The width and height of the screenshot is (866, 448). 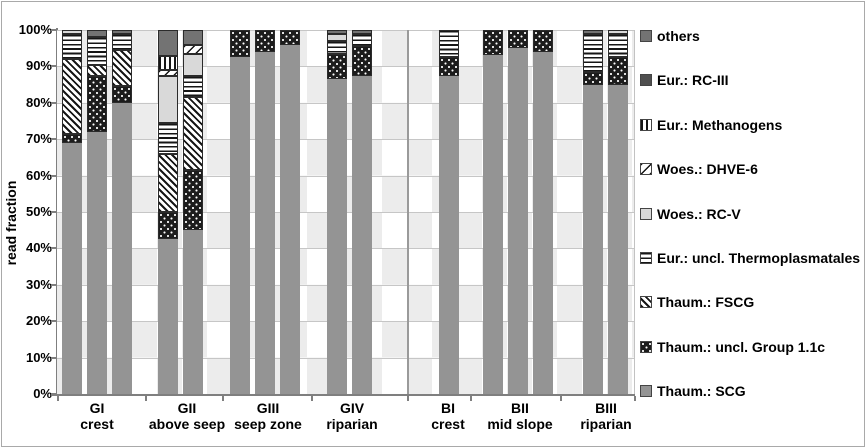 What do you see at coordinates (168, 63) in the screenshot?
I see `bar-segment-meth` at bounding box center [168, 63].